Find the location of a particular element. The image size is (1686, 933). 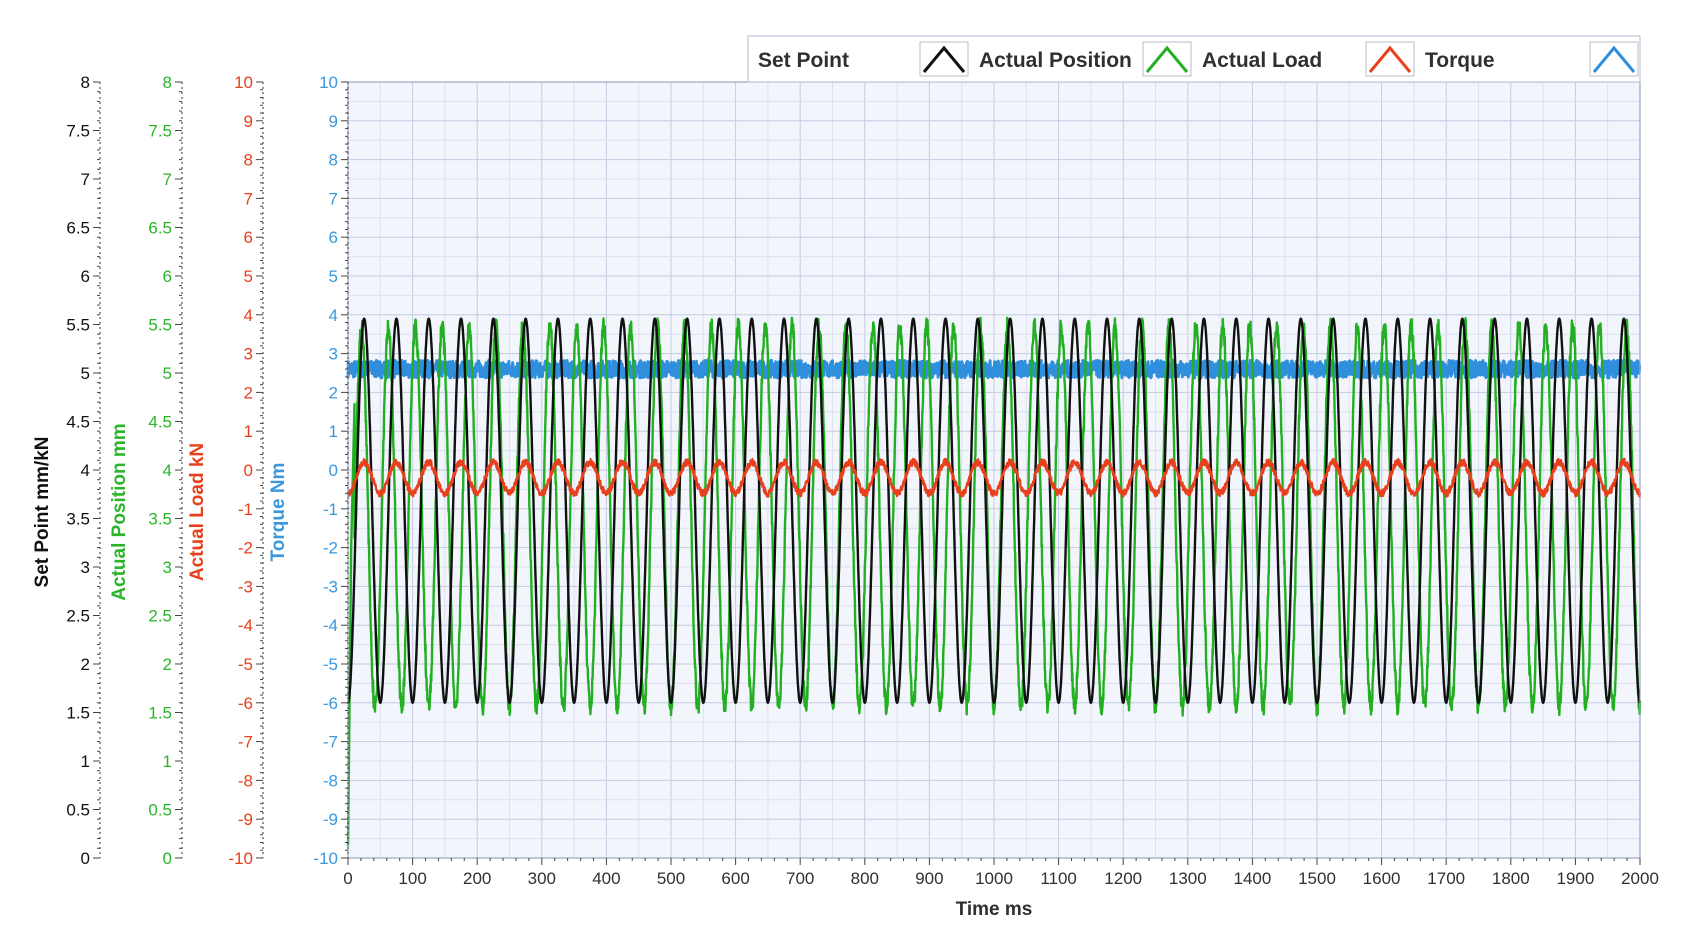

x-tick-label: 1500 is located at coordinates (1317, 878).